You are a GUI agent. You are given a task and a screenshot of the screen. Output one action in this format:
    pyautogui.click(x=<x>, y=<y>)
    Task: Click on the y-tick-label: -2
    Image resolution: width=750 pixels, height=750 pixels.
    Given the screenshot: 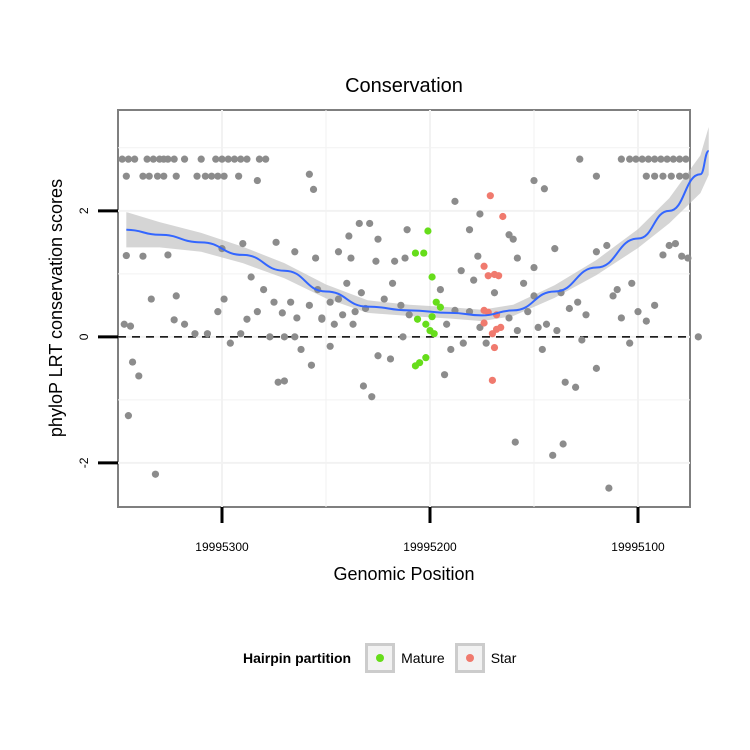 What is the action you would take?
    pyautogui.click(x=84, y=462)
    